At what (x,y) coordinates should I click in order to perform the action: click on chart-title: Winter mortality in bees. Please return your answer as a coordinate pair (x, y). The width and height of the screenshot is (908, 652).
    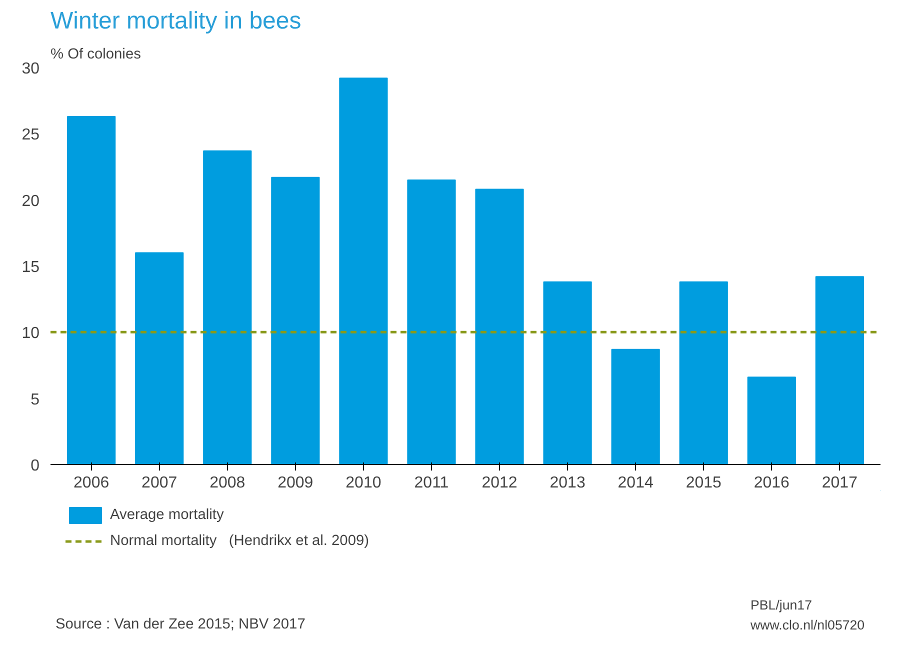
    Looking at the image, I should click on (176, 21).